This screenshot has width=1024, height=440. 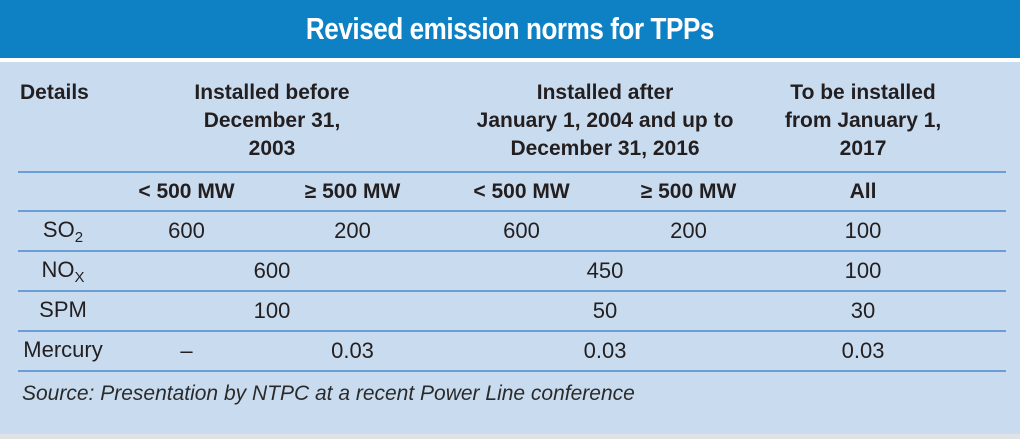 What do you see at coordinates (272, 311) in the screenshot?
I see `cell-spm-before: 100` at bounding box center [272, 311].